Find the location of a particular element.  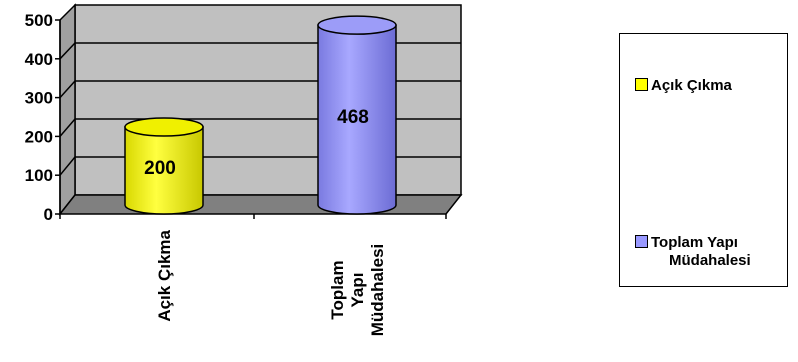

plot-floor is located at coordinates (260, 204).